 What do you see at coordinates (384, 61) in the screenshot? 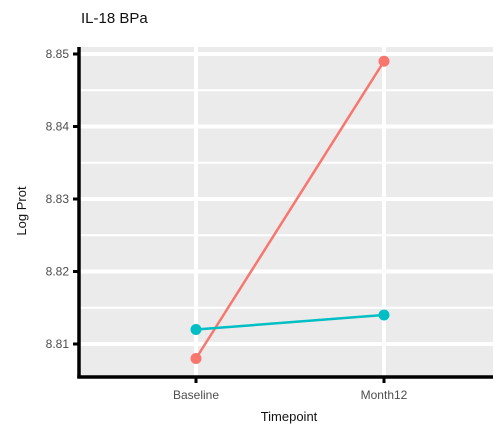
I see `series-1-point-month12` at bounding box center [384, 61].